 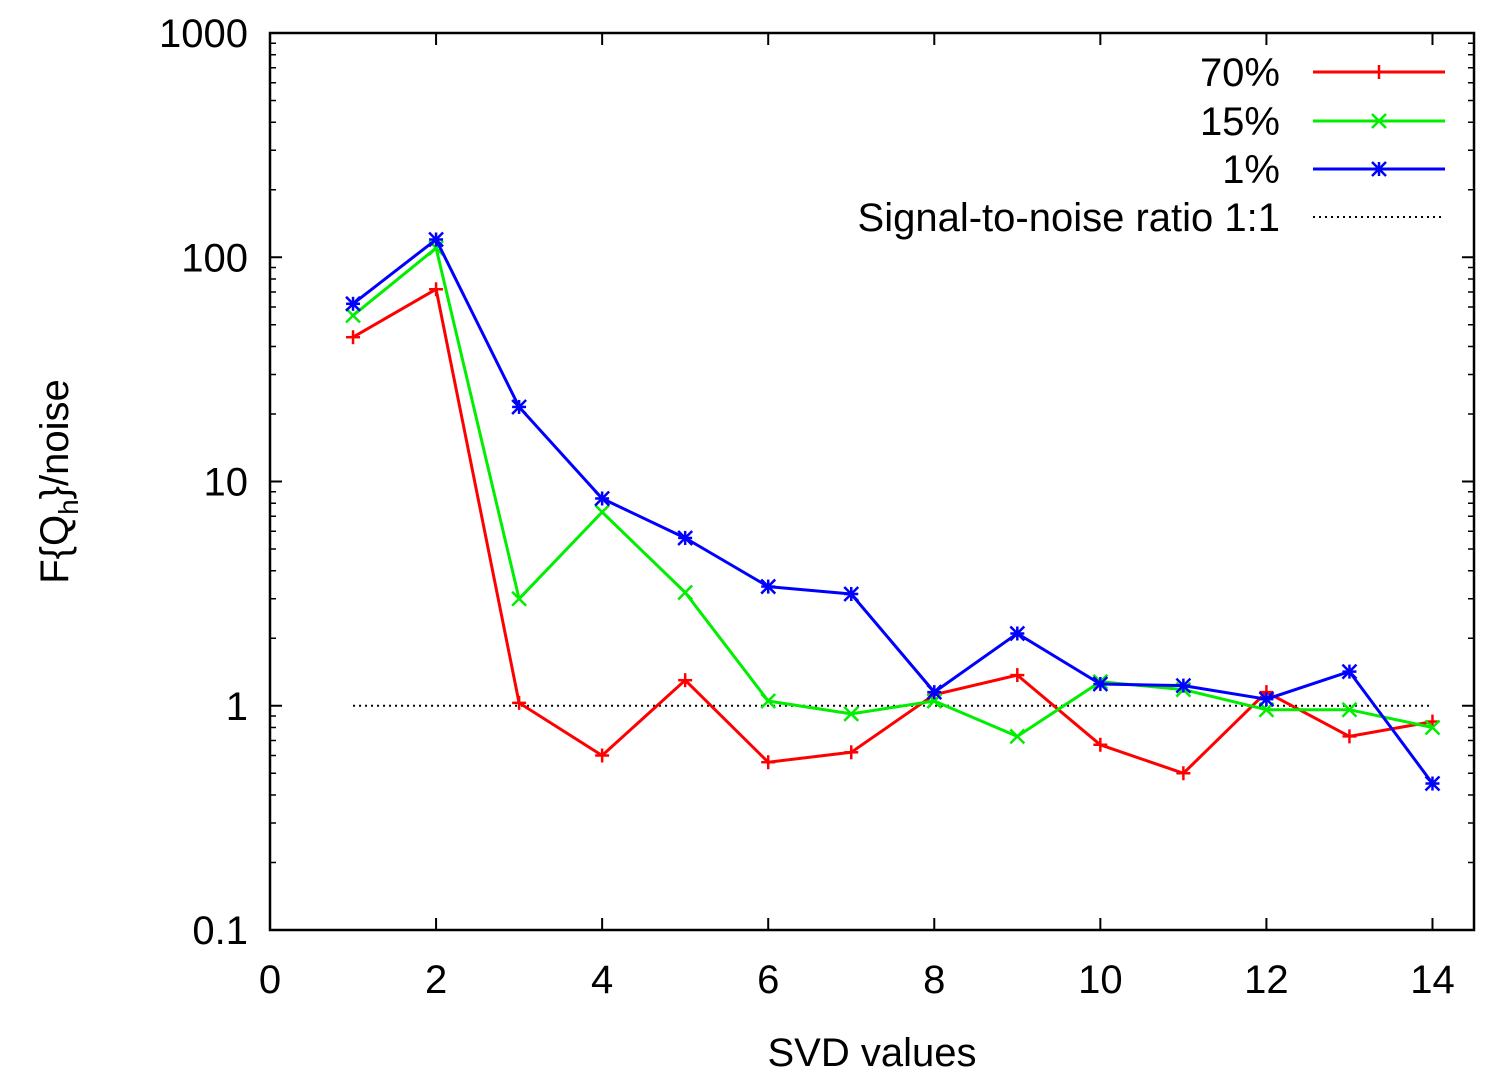 What do you see at coordinates (55, 549) in the screenshot?
I see `y-axis-title-main: F{Q` at bounding box center [55, 549].